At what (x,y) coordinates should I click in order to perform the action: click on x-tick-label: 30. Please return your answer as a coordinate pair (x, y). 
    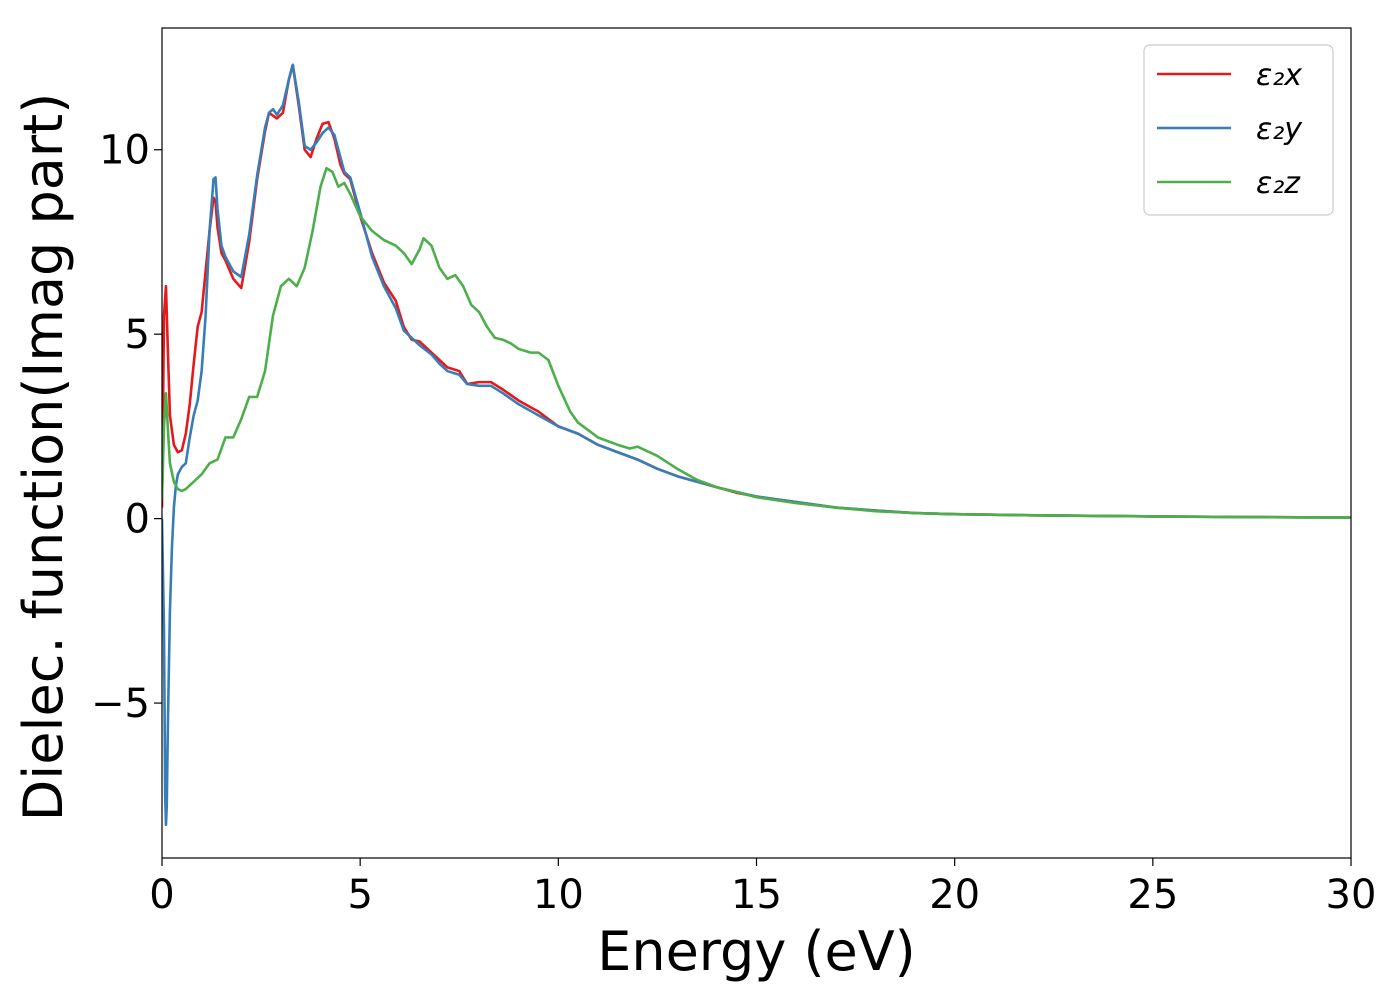
    Looking at the image, I should click on (1351, 895).